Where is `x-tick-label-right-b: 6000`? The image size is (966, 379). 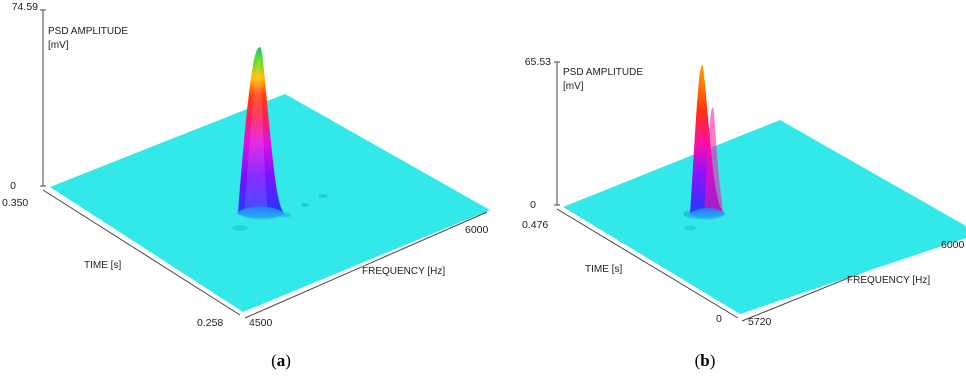
x-tick-label-right-b: 6000 is located at coordinates (953, 245).